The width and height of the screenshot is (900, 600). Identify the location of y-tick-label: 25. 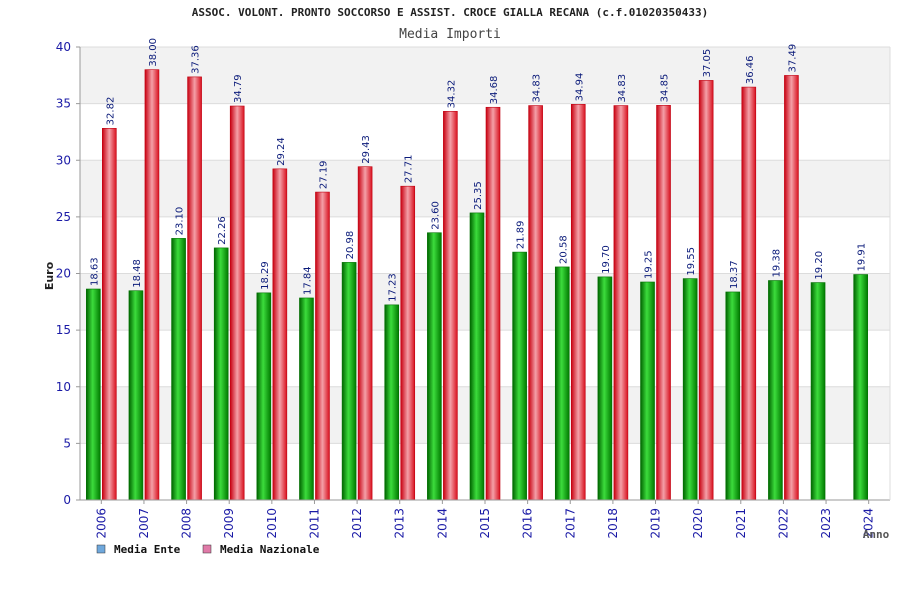
(63, 217).